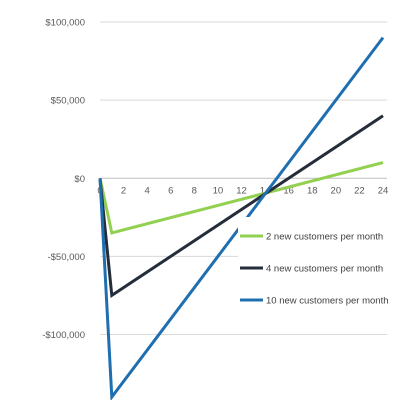 This screenshot has width=400, height=400. I want to click on y-axis-tick-labels: $100,000 $50,000 $0 -$50,000 -$100,000, so click(63, 180).